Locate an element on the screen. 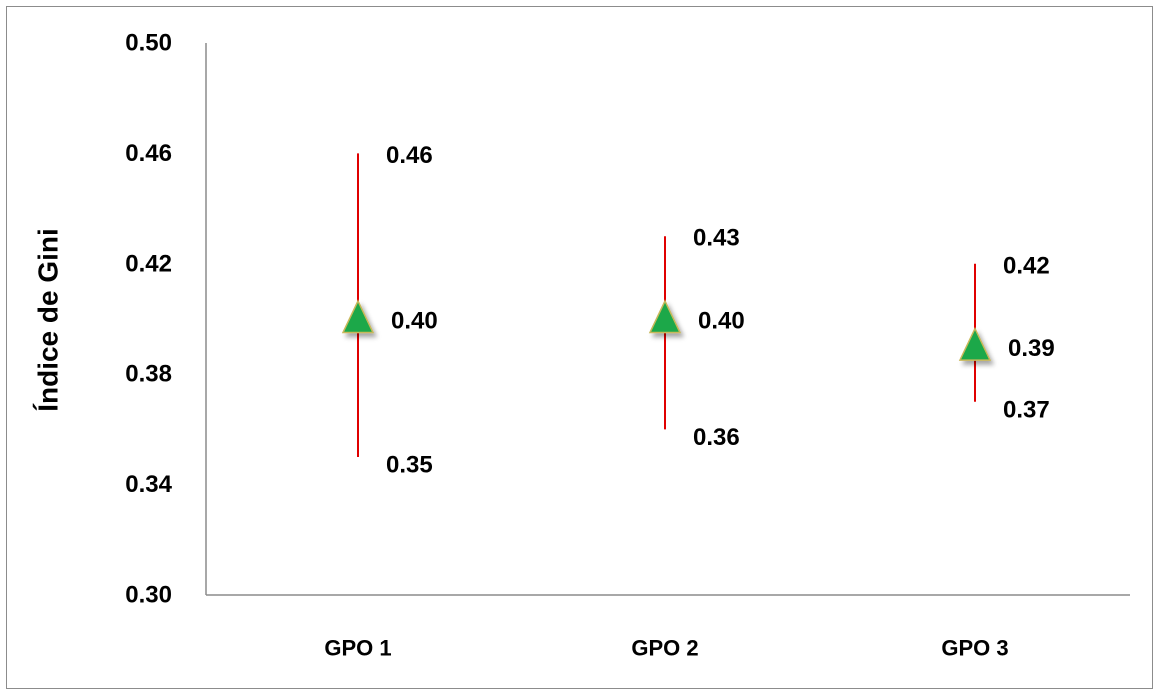 This screenshot has height=697, width=1161. y-tick-label: 0.34 is located at coordinates (148, 484).